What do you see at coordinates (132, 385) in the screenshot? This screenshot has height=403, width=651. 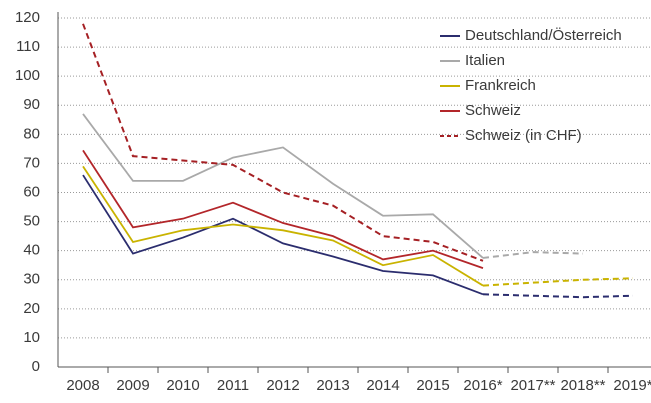 I see `x-tick-label: 2009` at bounding box center [132, 385].